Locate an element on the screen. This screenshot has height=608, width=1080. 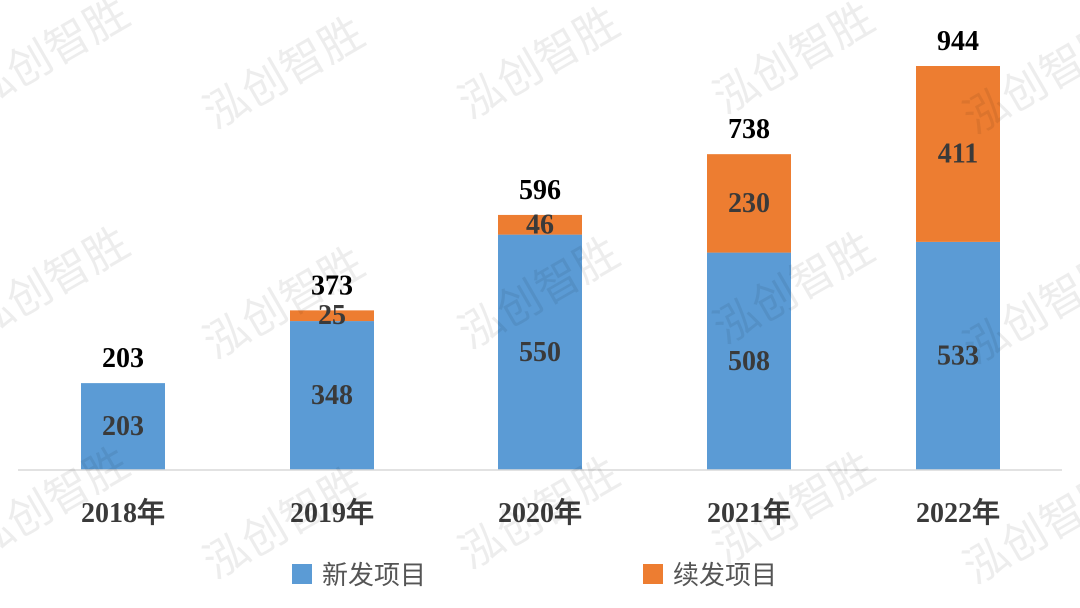
legend-label: 新发项目 is located at coordinates (374, 576).